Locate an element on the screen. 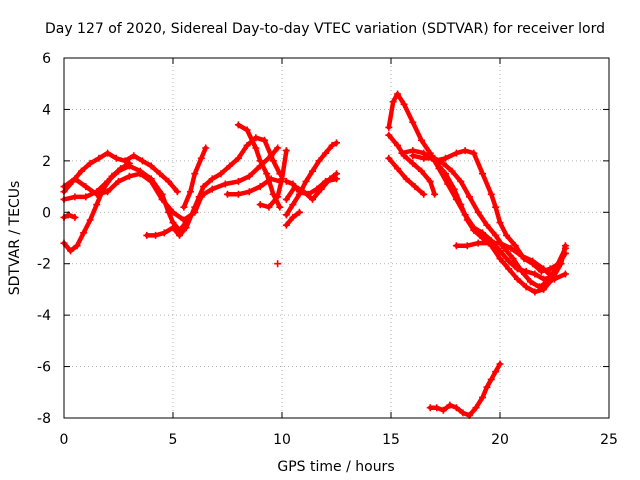 This screenshot has width=640, height=480. y-tick-label: 0 is located at coordinates (46, 213).